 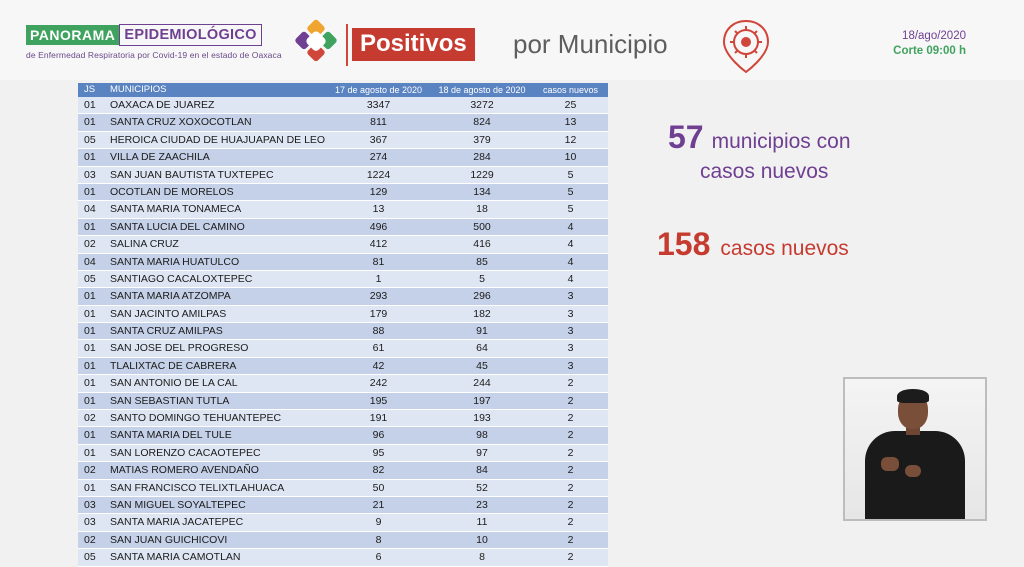 I want to click on positivos-badge: Positivos, so click(x=413, y=44).